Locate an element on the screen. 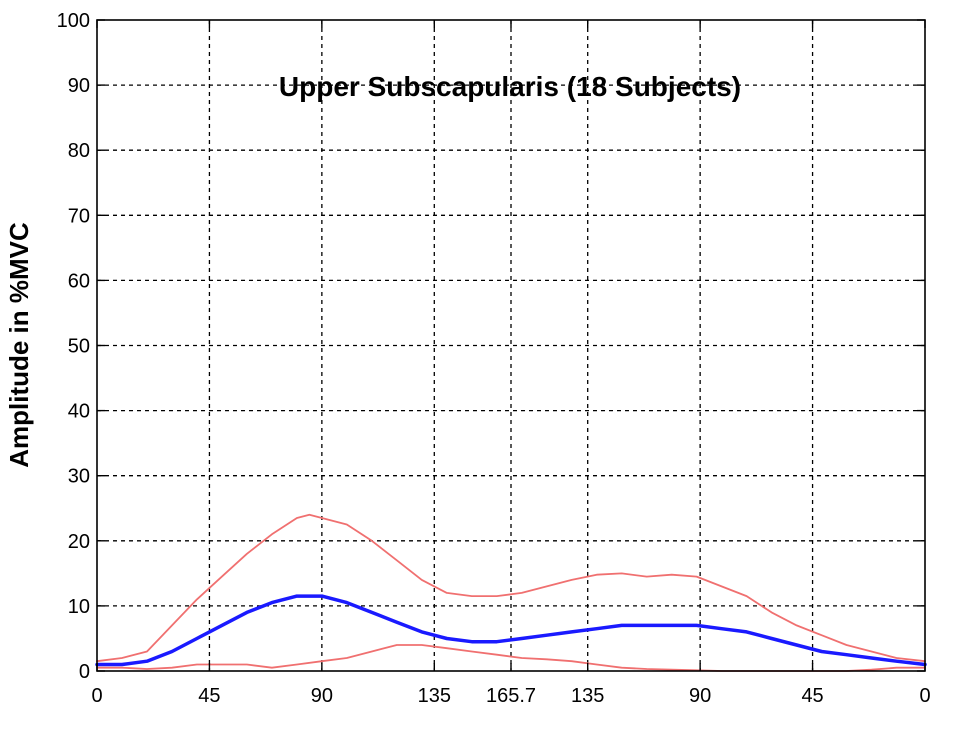 This screenshot has width=973, height=736. y-tick-label: 50 is located at coordinates (79, 347).